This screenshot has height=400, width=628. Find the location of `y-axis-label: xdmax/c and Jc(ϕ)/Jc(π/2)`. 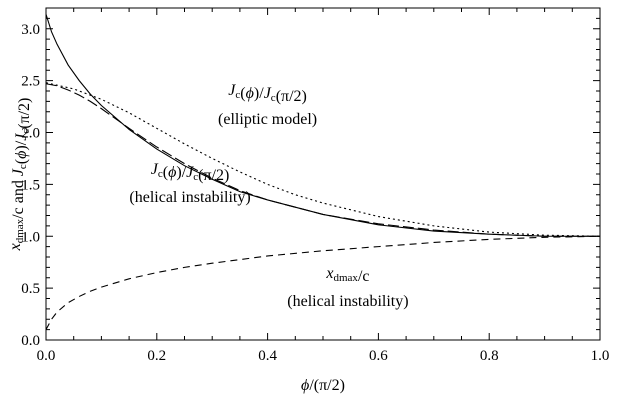

y-axis-label: xdmax/c and Jc(ϕ)/Jc(π/2) is located at coordinates (20, 175).